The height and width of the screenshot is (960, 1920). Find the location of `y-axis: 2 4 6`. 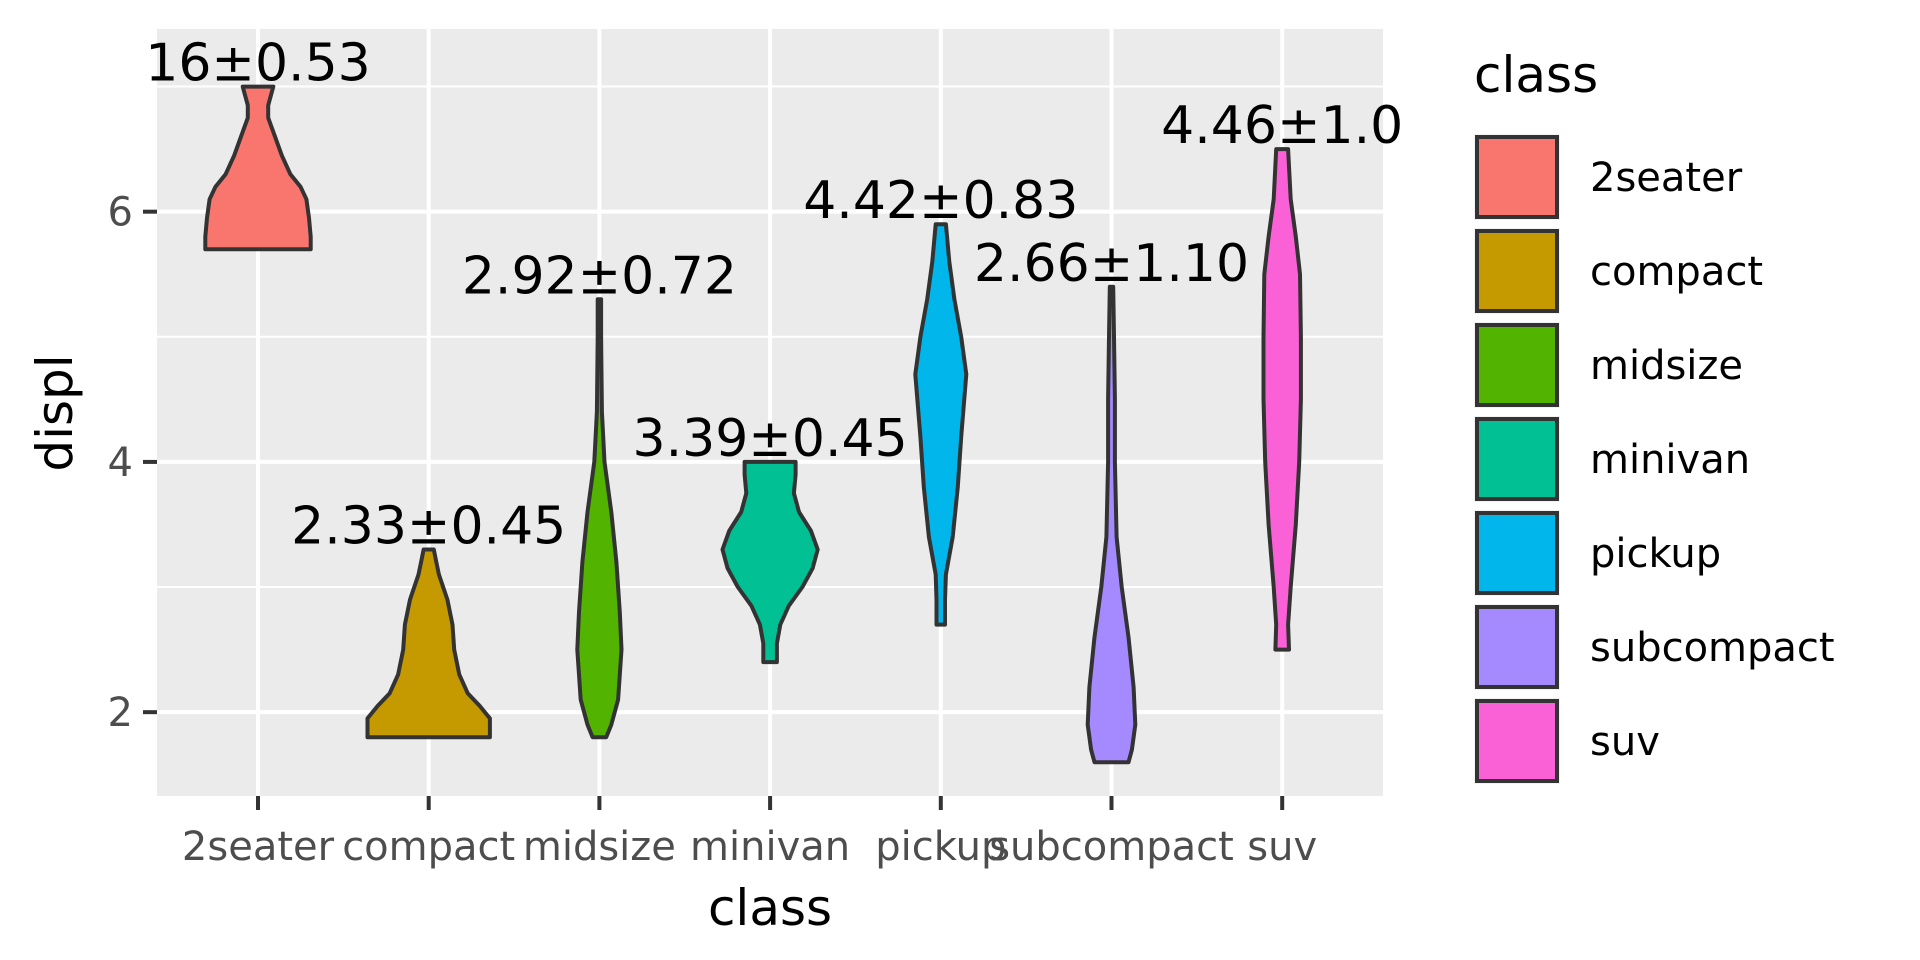

y-axis: 2 4 6 is located at coordinates (132, 463).